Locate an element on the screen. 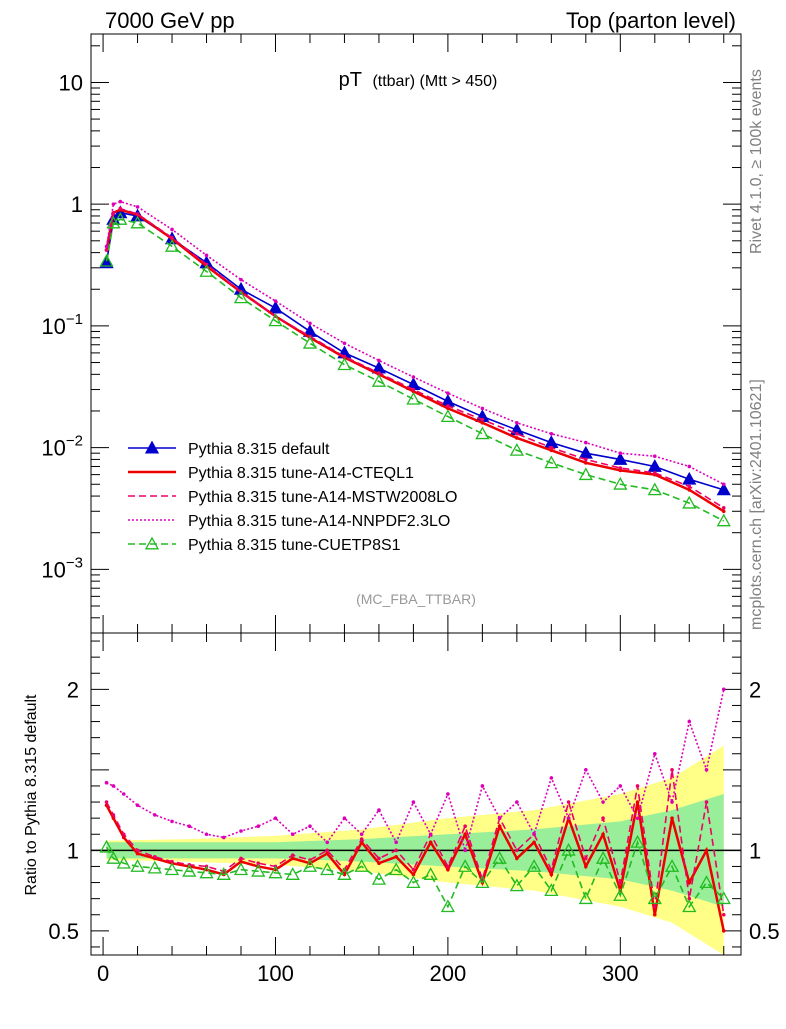 The width and height of the screenshot is (786, 1029). y-tick-label: 1 is located at coordinates (77, 204).